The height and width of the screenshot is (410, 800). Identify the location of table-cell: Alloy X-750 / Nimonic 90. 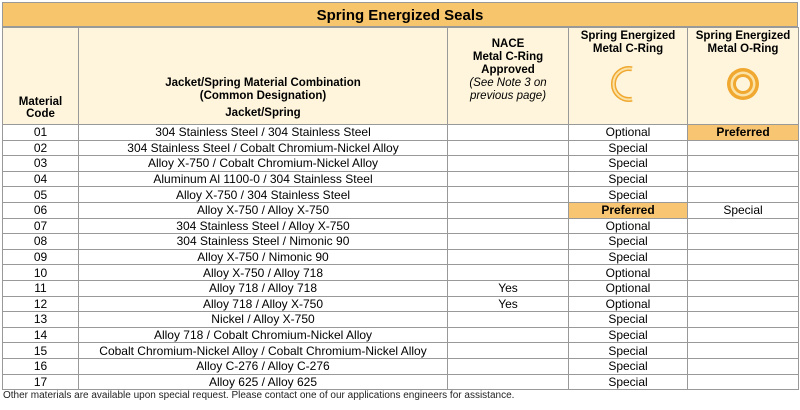
(263, 257).